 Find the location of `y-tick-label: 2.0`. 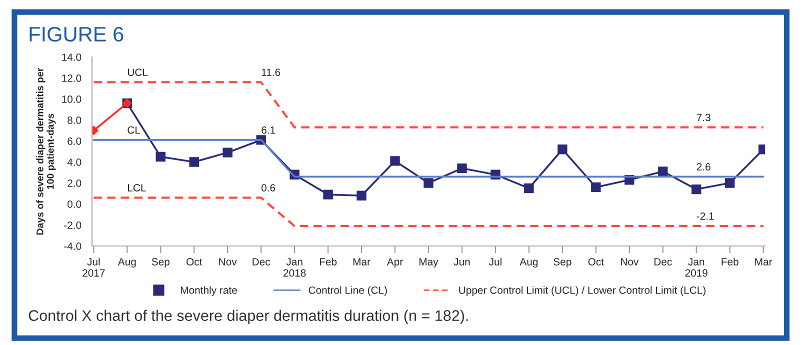

y-tick-label: 2.0 is located at coordinates (75, 183).